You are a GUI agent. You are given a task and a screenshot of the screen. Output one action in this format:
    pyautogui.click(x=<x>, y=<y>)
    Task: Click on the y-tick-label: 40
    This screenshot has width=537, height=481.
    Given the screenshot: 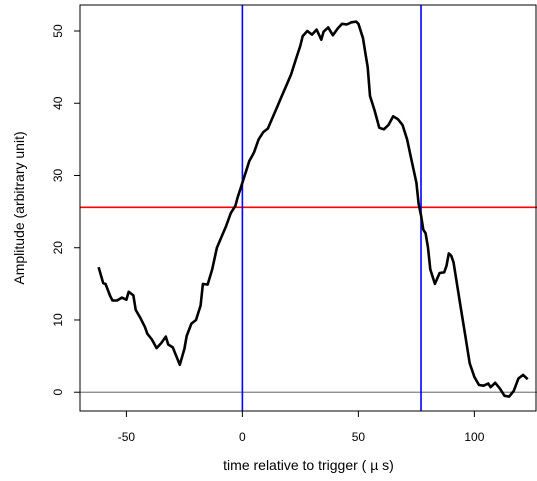 What is the action you would take?
    pyautogui.click(x=58, y=103)
    